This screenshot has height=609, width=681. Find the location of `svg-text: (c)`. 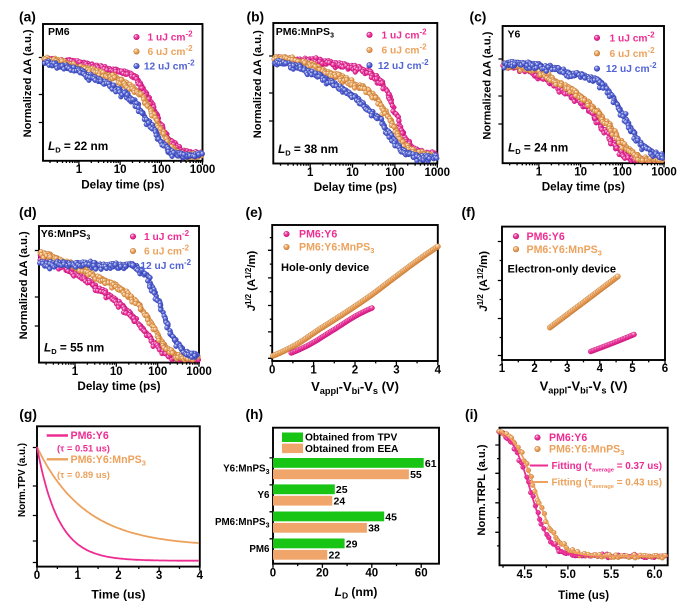

svg-text: (c) is located at coordinates (478, 16).